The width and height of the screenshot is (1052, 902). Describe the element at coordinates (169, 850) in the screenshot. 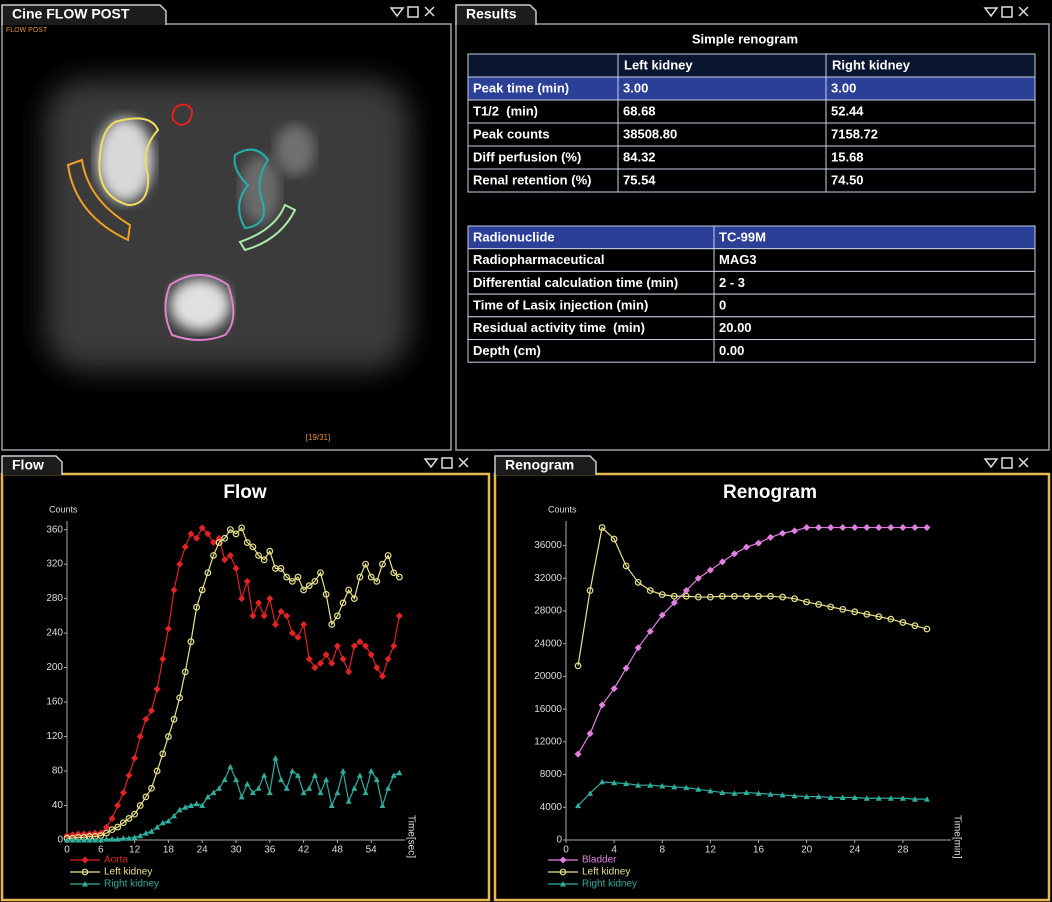

I see `x-tick-label: 18` at that location.